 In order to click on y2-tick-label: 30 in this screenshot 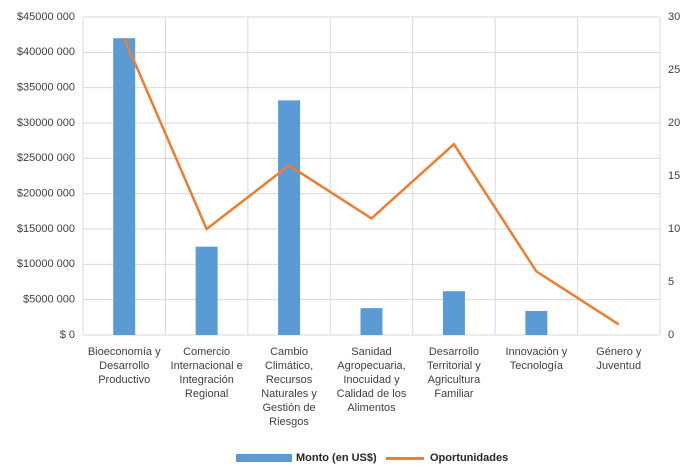, I will do `click(674, 17)`.